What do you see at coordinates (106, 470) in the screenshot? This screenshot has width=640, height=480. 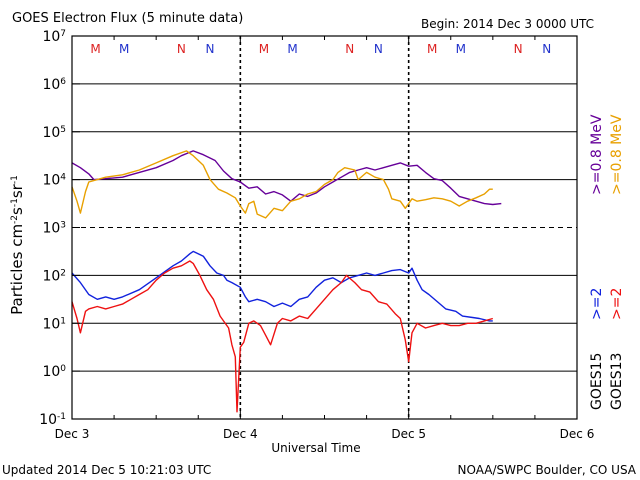 I see `updated-timestamp: Updated 2014 Dec 5 10:21:03 UTC` at bounding box center [106, 470].